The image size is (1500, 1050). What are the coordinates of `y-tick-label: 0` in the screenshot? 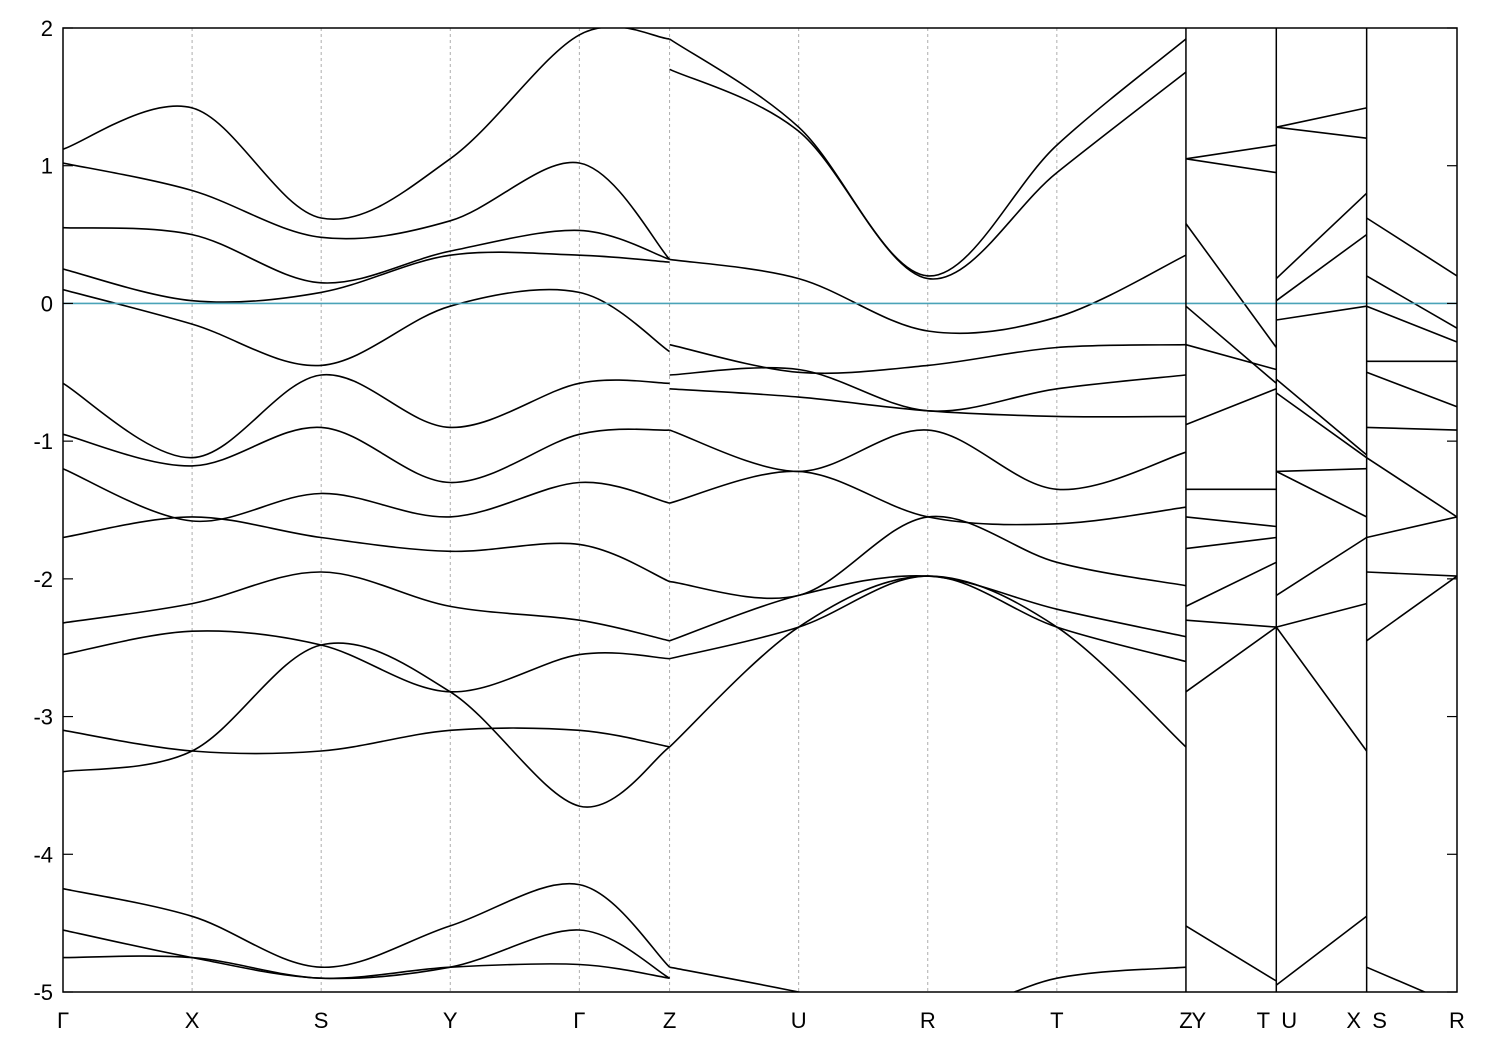 It's located at (47, 303).